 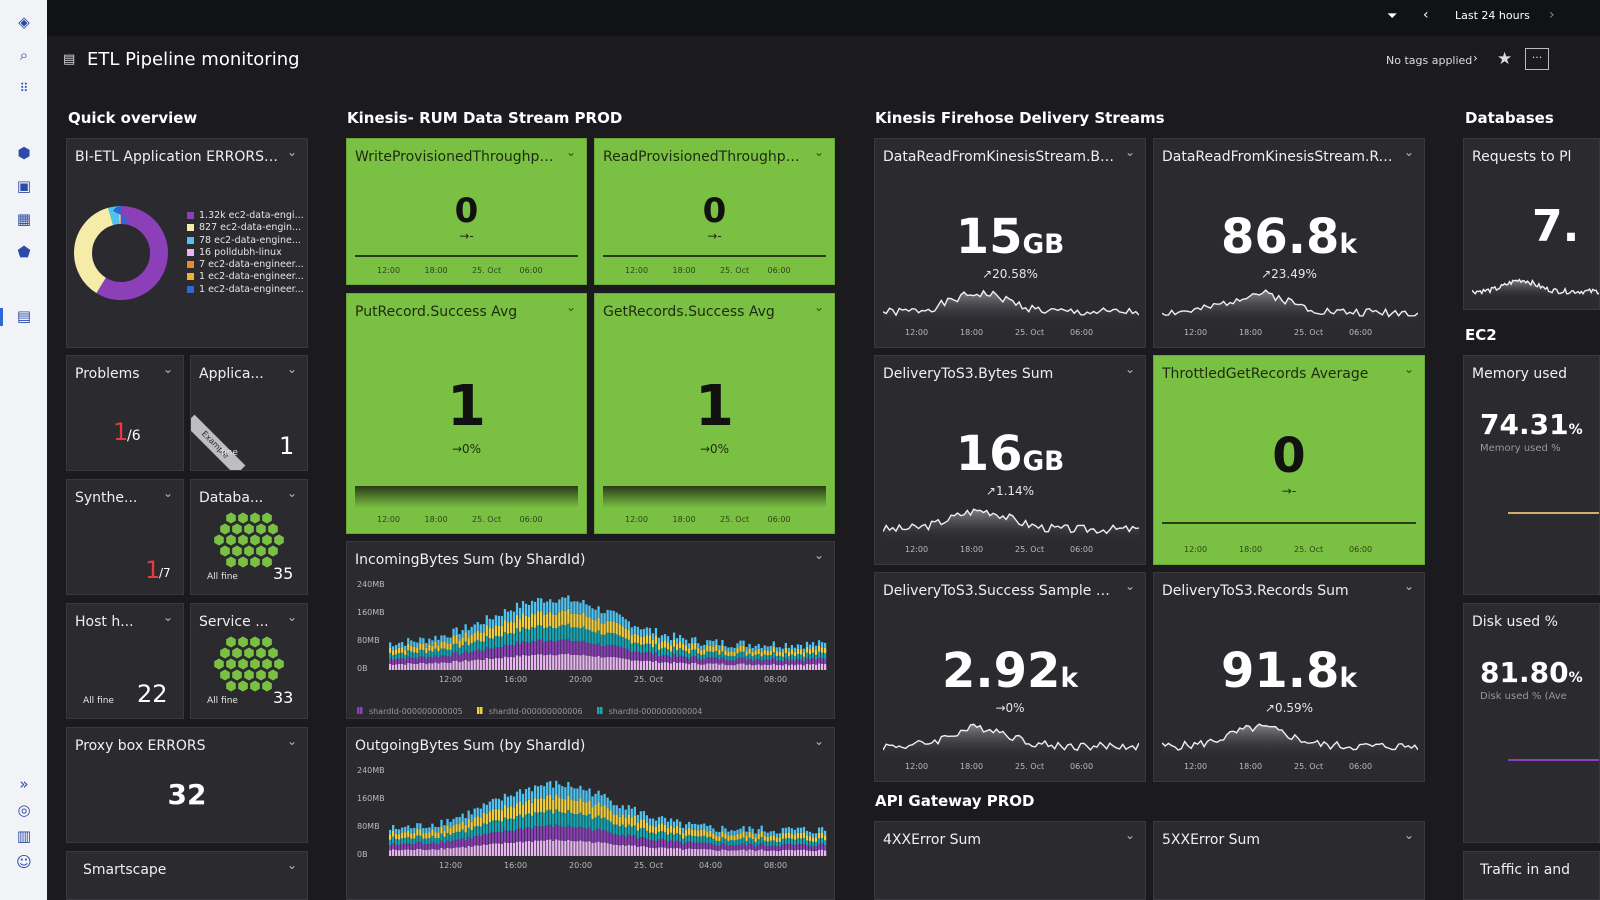 I want to click on tile-5xx-errors: 5XXError Sum ⌄, so click(x=1289, y=860).